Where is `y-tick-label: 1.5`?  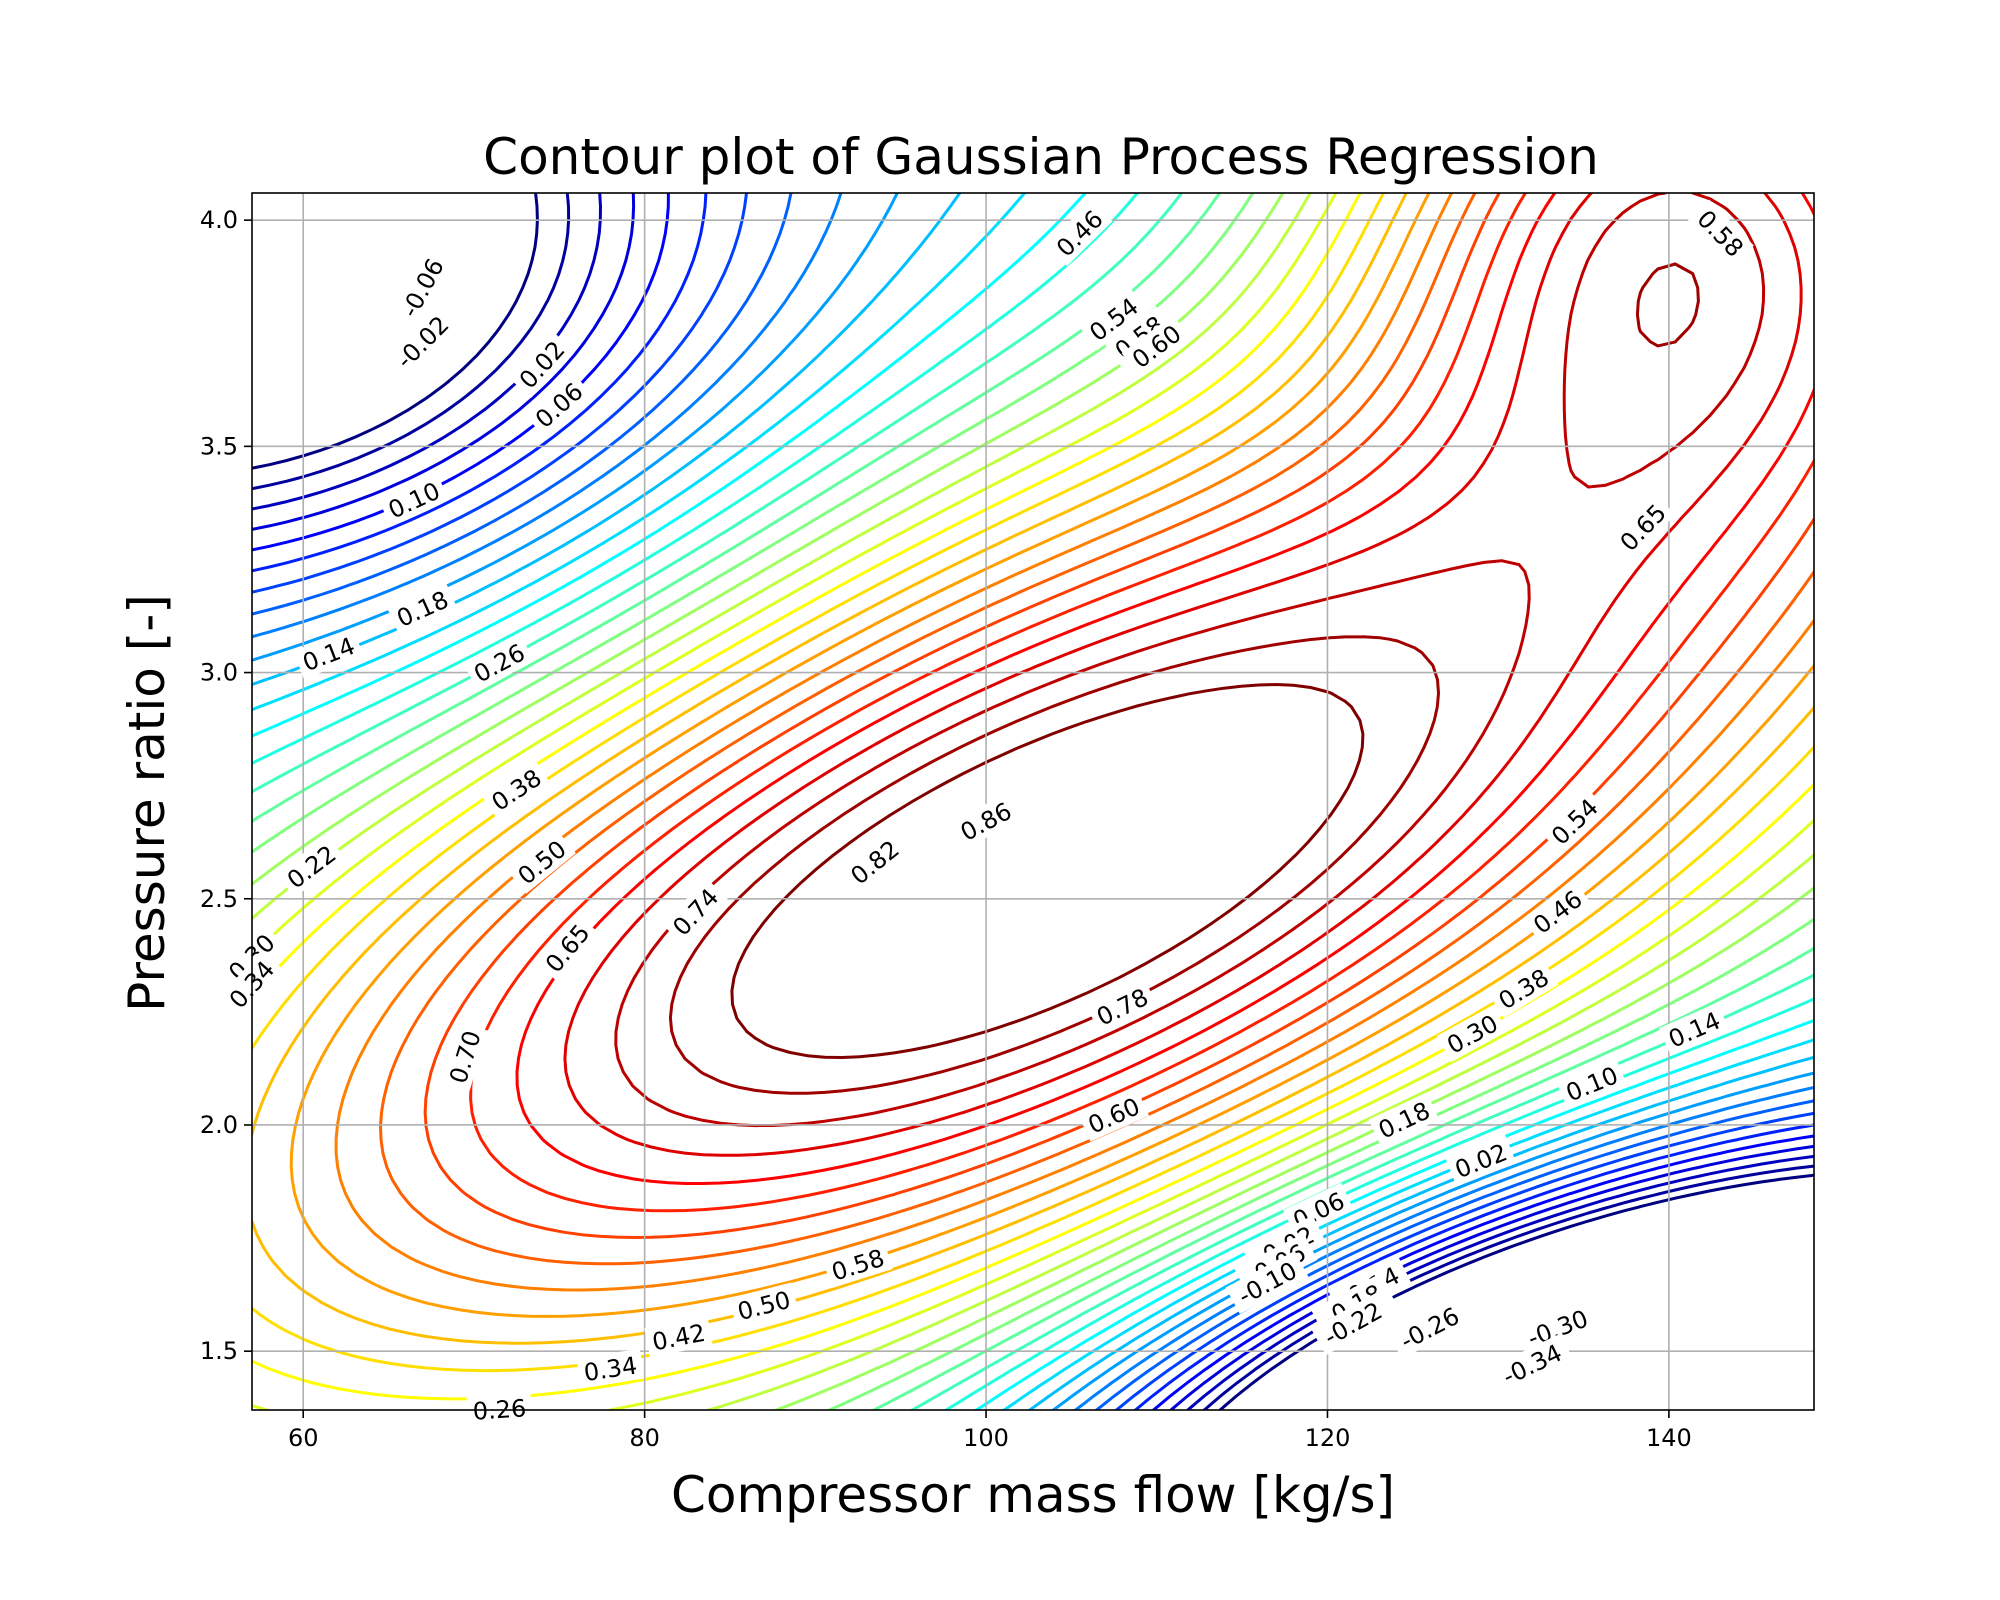
y-tick-label: 1.5 is located at coordinates (219, 1351).